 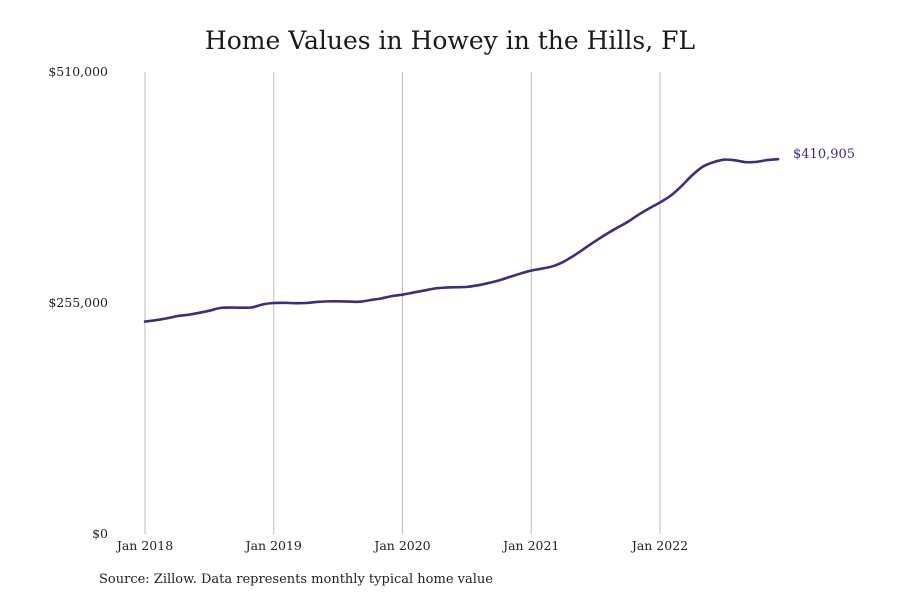 I want to click on x-tick-label: Jan 2022, so click(x=659, y=545).